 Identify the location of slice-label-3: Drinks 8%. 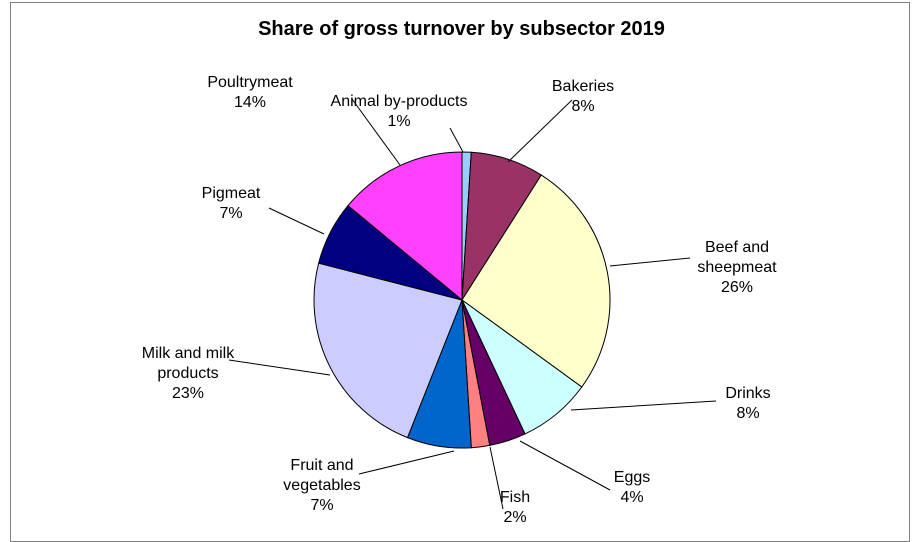
(747, 403).